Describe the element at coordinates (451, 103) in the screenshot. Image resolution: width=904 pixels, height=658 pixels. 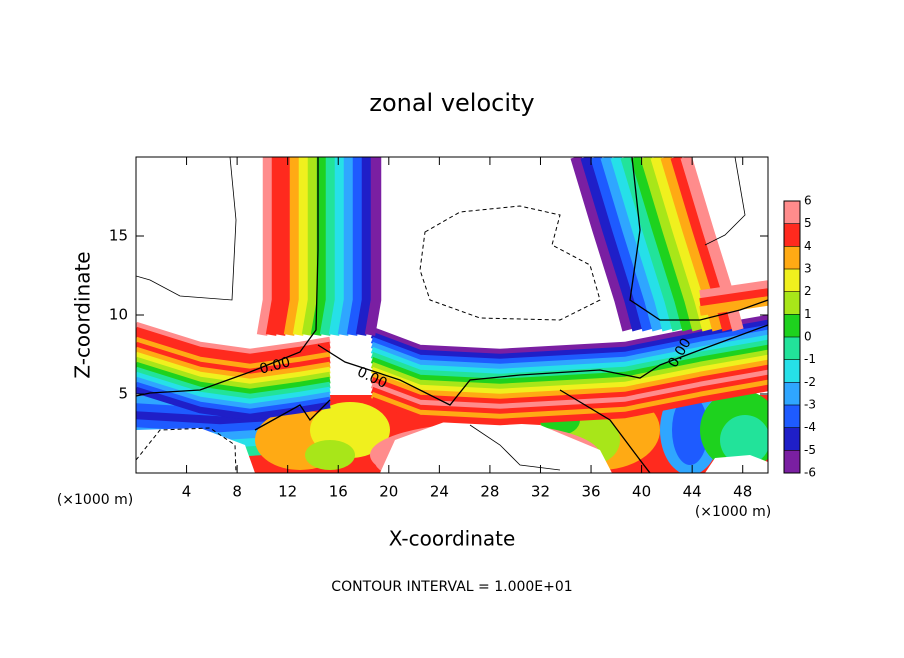
I see `chart-title: zonal velocity` at that location.